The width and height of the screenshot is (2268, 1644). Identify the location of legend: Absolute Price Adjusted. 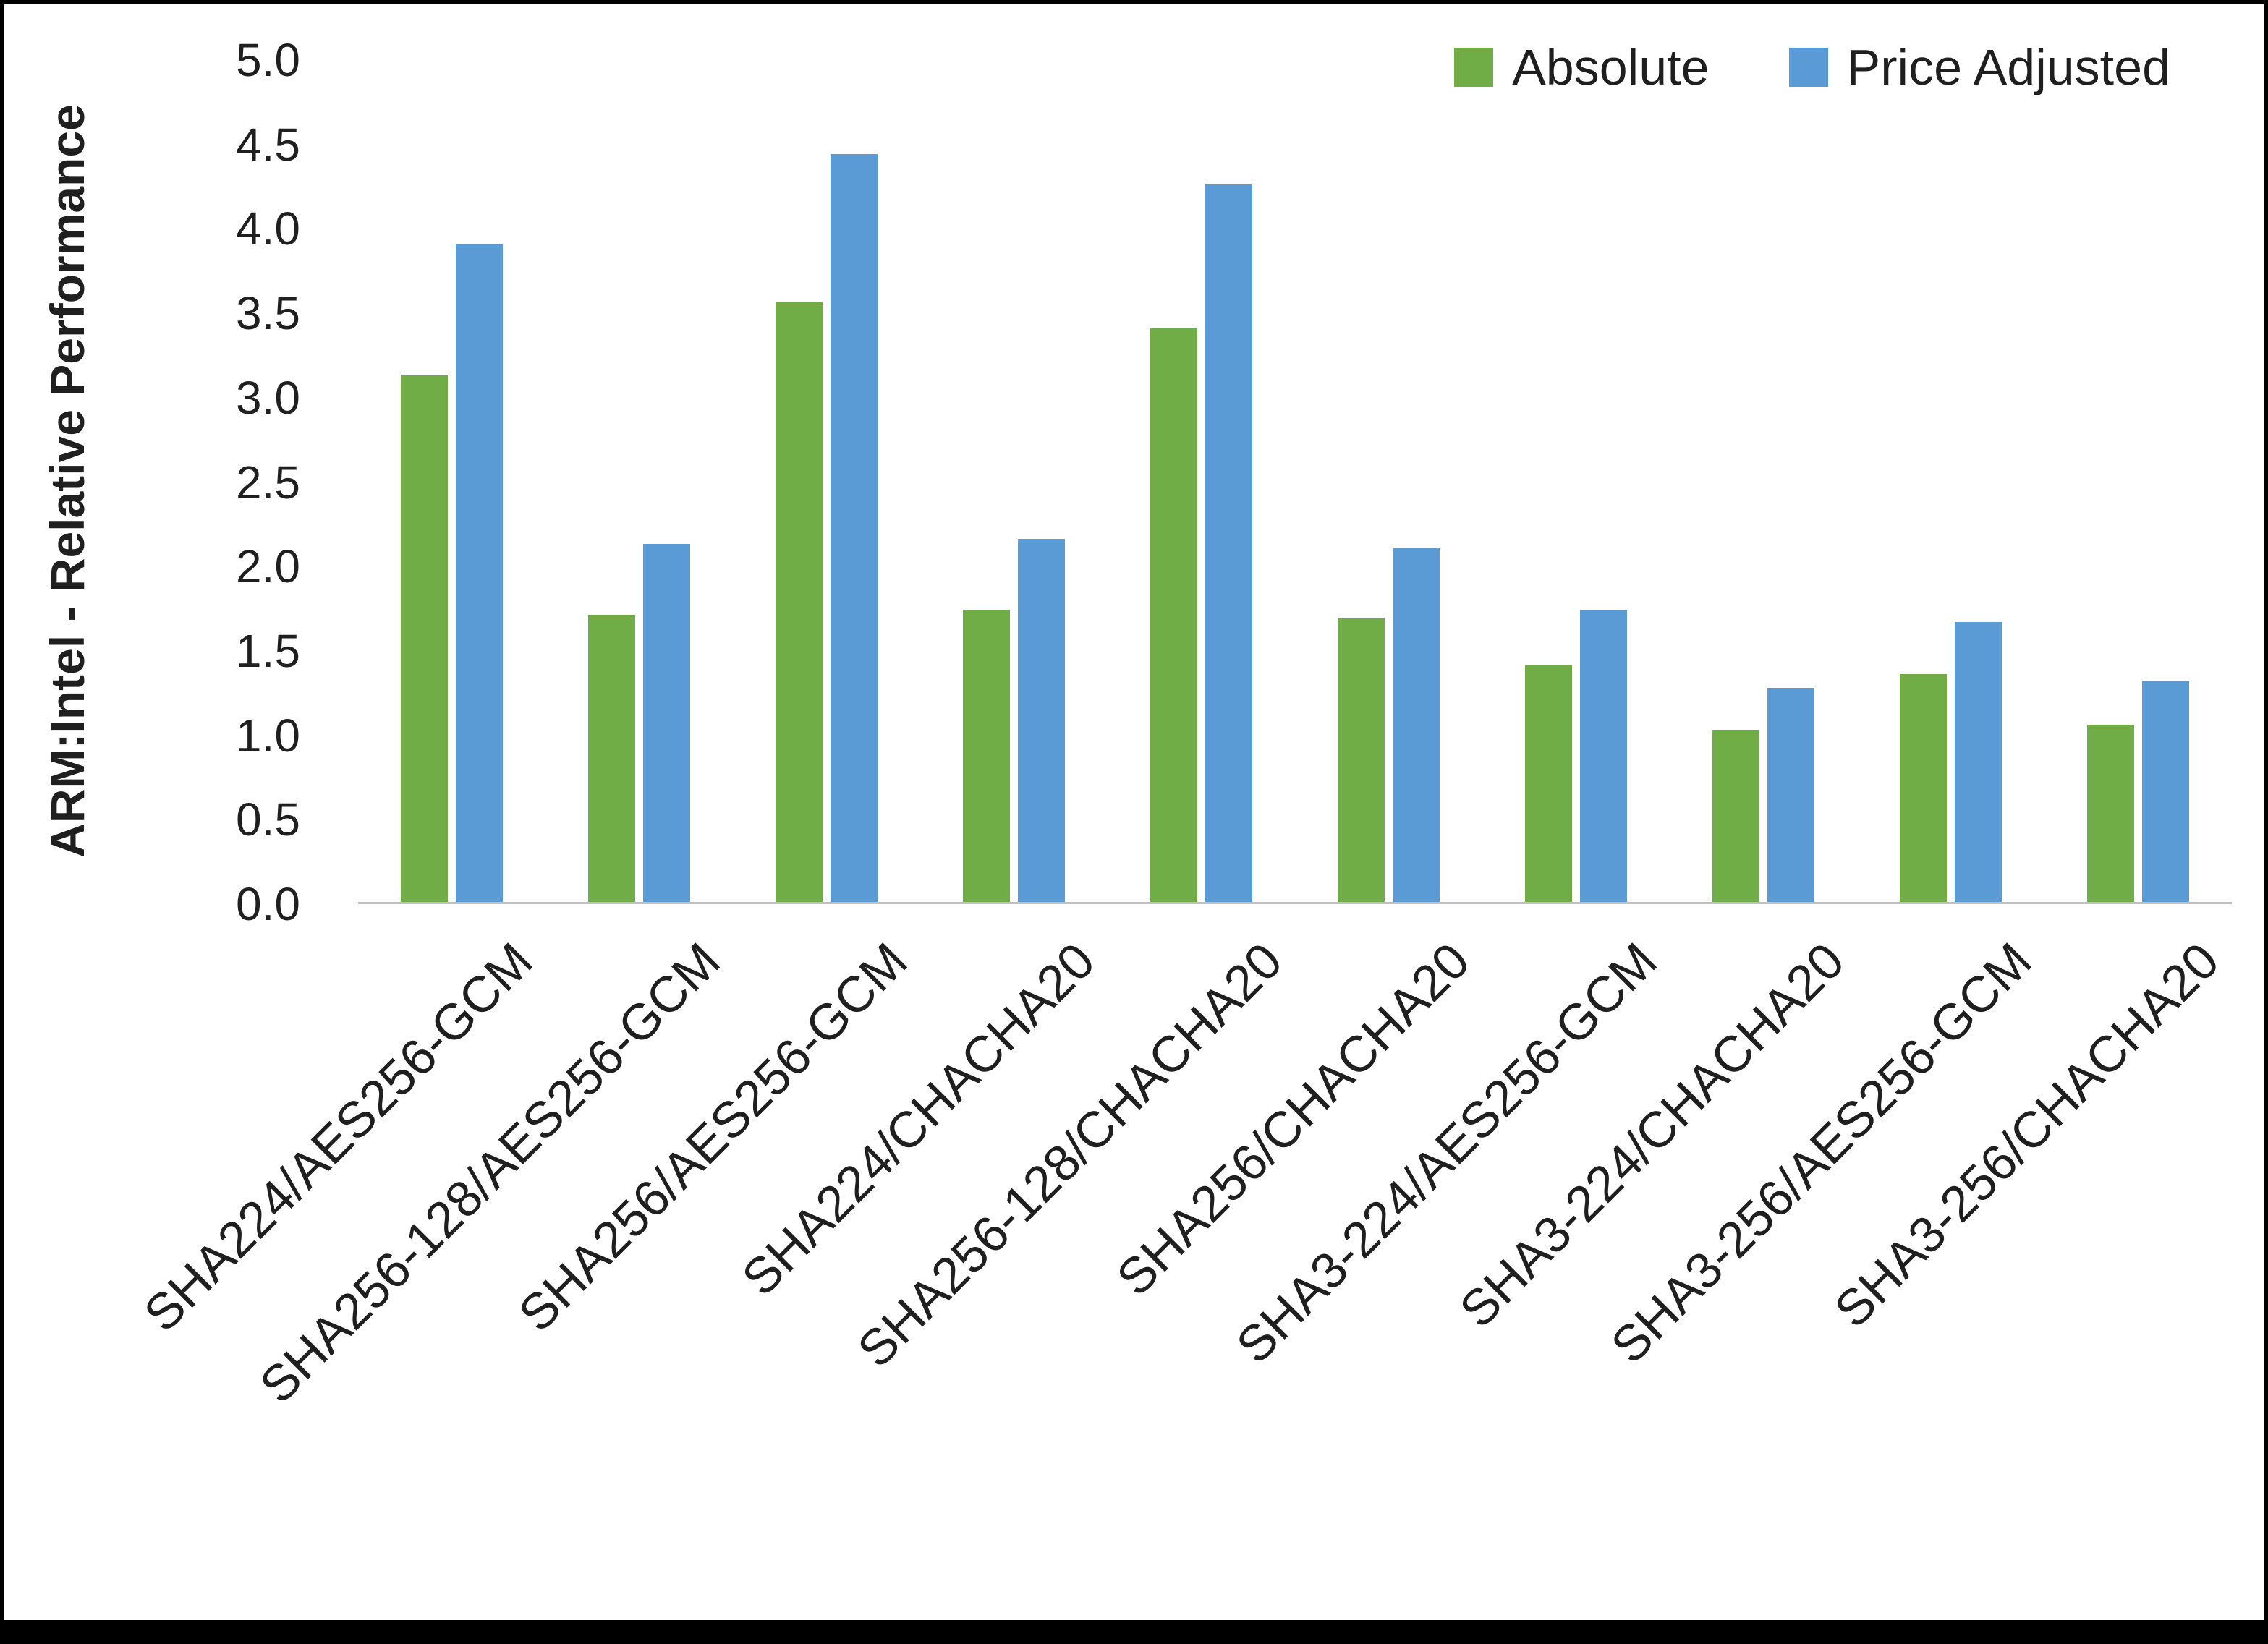
(1812, 67).